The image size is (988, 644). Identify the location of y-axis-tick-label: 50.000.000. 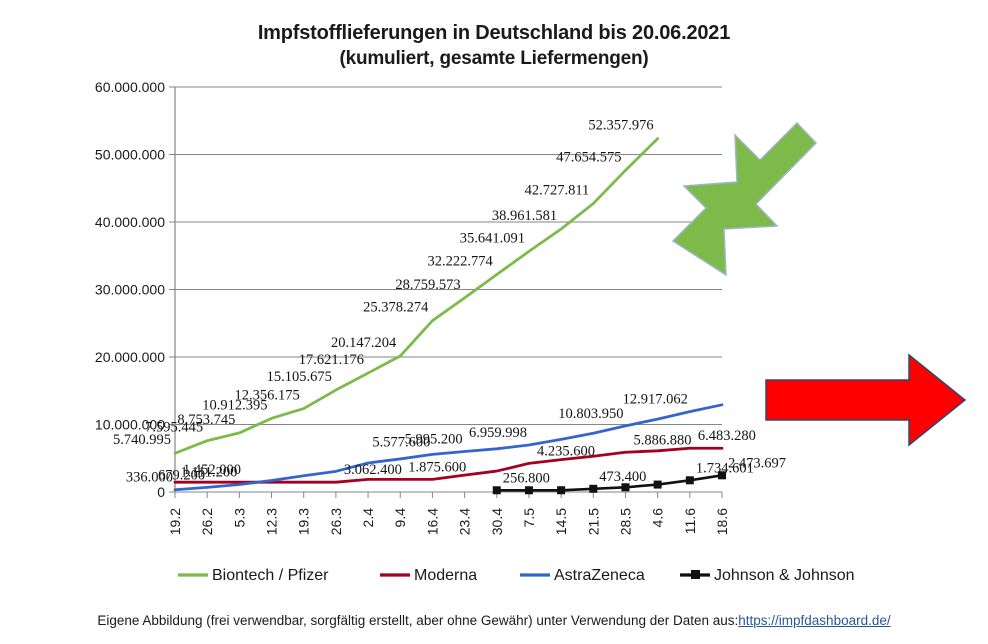
(130, 155).